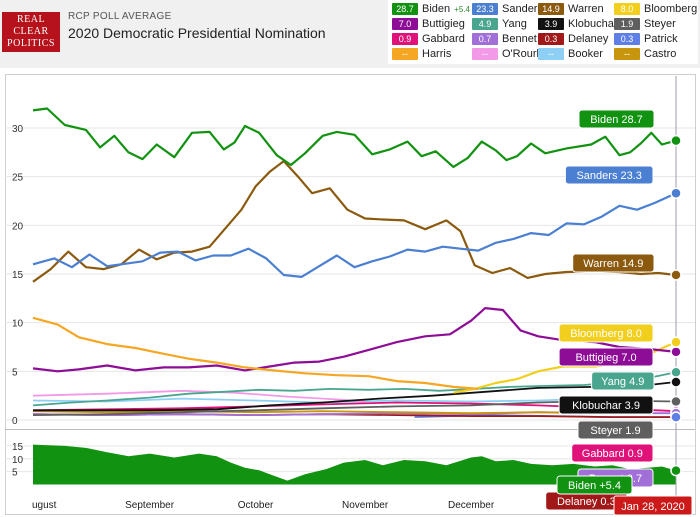  I want to click on legend-value: 0.9, so click(405, 39).